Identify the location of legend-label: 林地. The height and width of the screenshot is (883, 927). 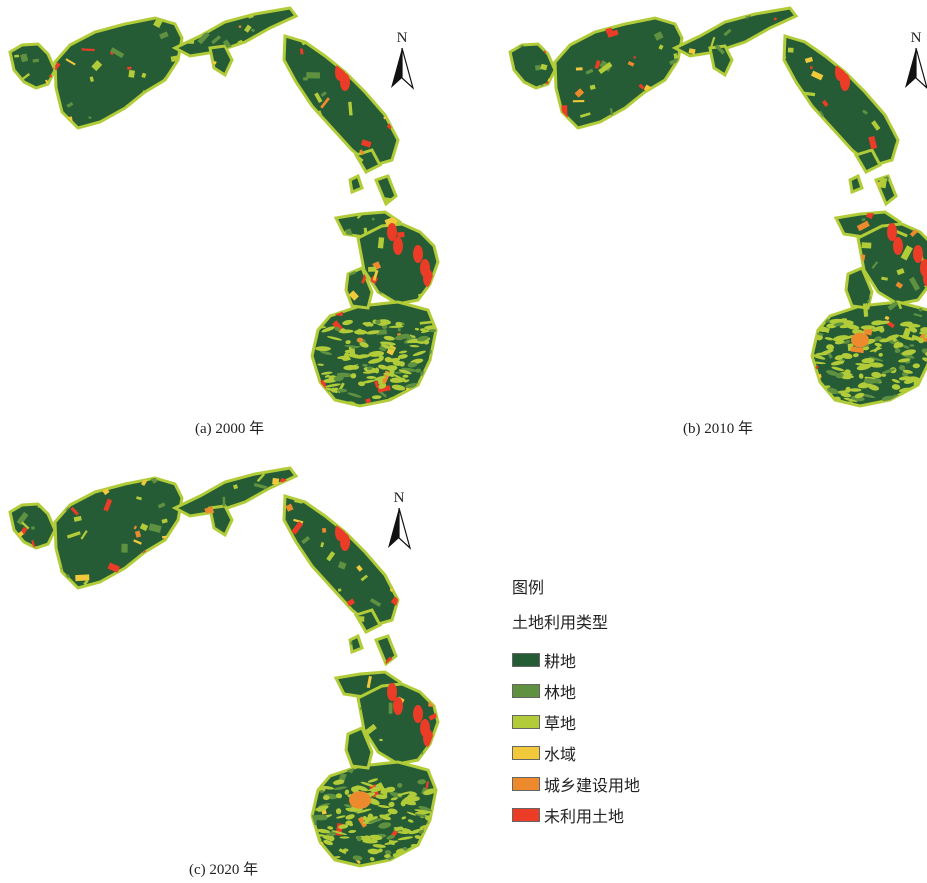
(560, 692).